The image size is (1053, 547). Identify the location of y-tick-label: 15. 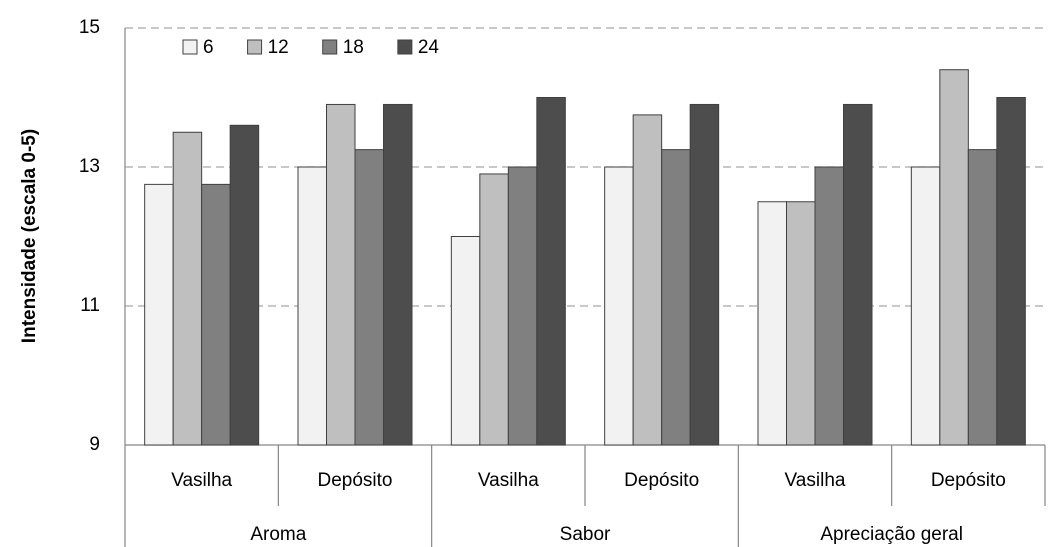
(89, 27).